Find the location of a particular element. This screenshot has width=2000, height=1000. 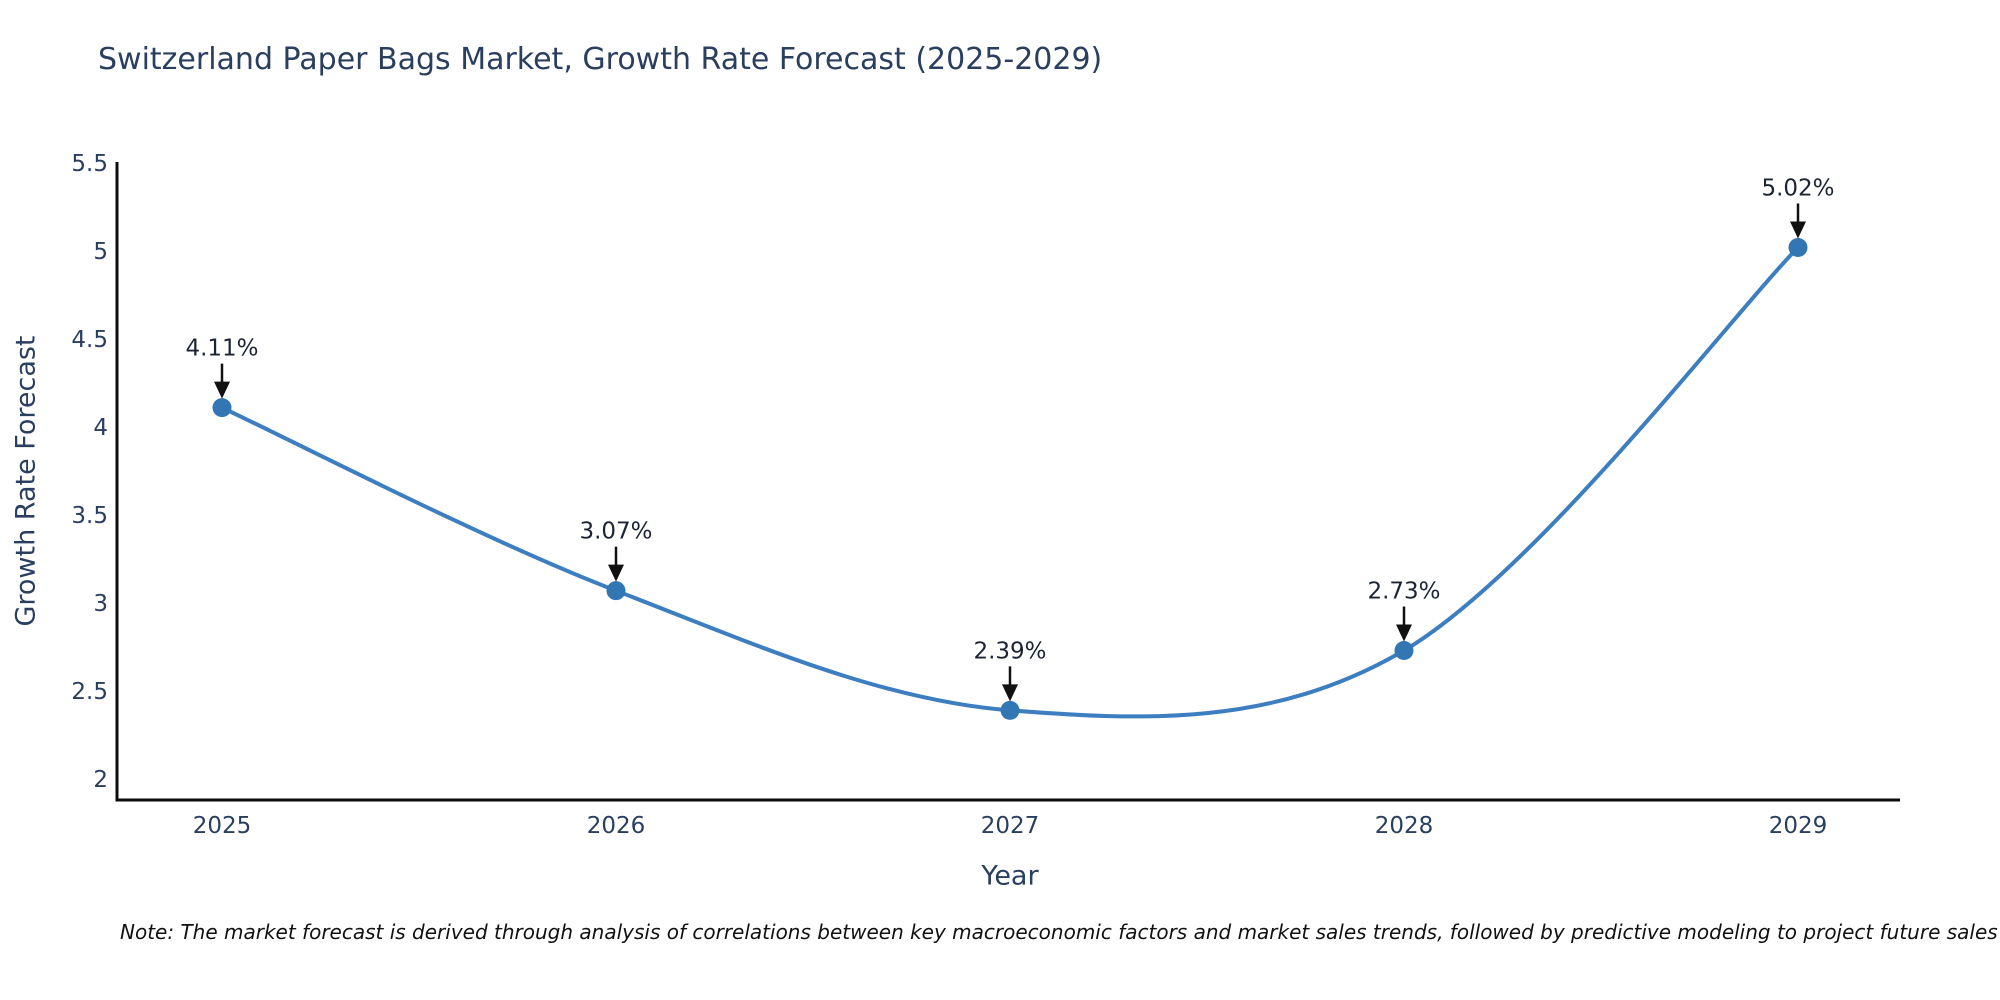

y-tick-label: 3.5 is located at coordinates (89, 516).